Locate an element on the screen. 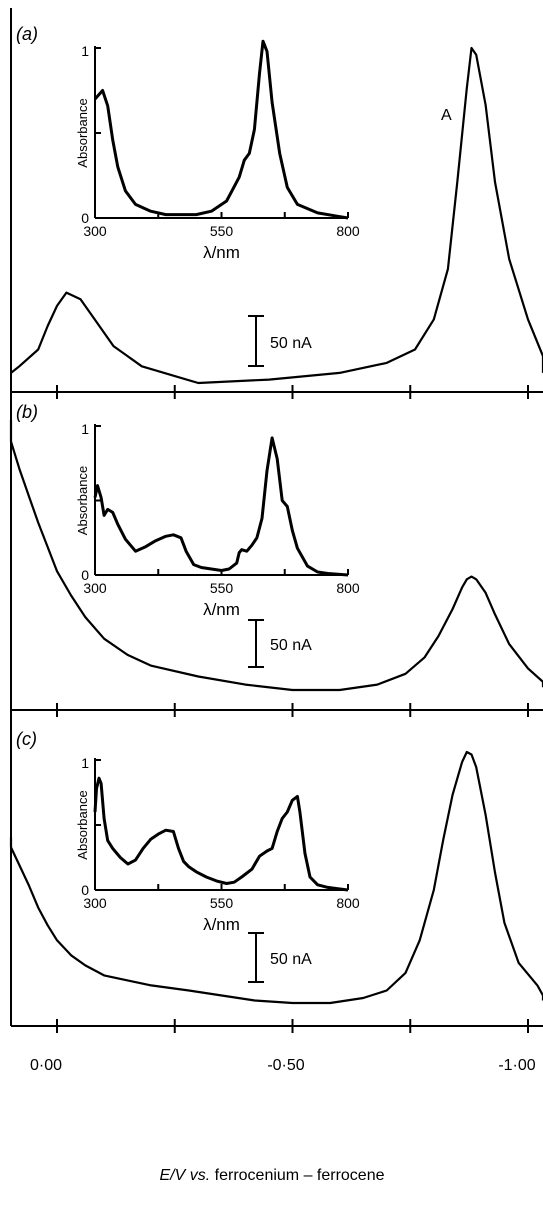 The image size is (543, 1217). x-tick-label-2: -1·00 is located at coordinates (516, 1065).